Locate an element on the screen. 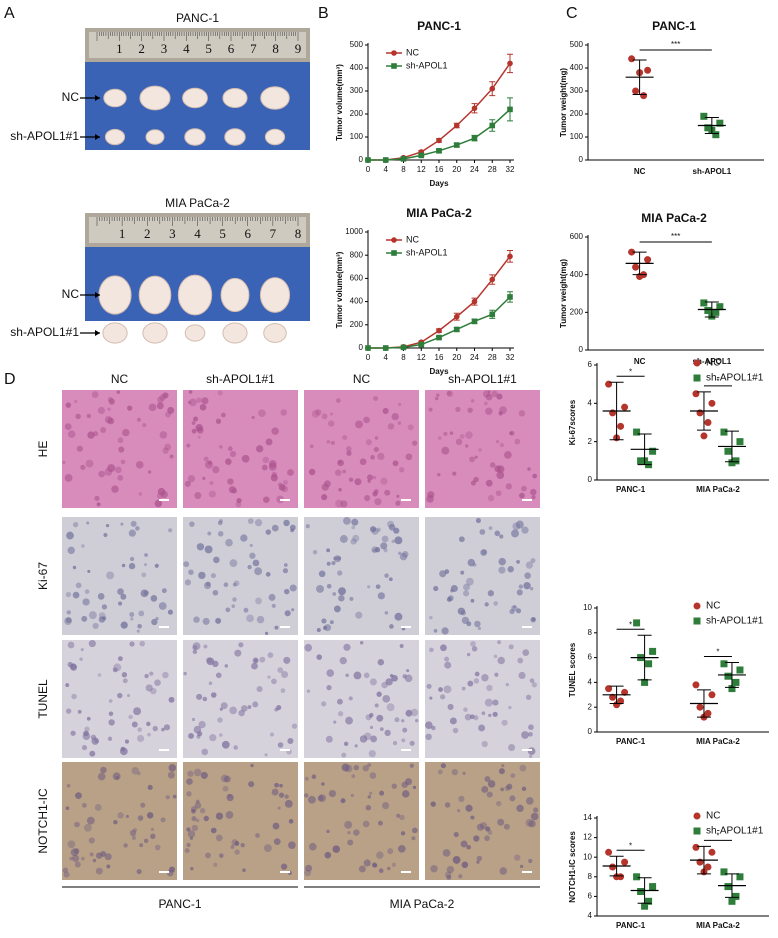 The height and width of the screenshot is (938, 778). x-tick-label: NC is located at coordinates (640, 171).